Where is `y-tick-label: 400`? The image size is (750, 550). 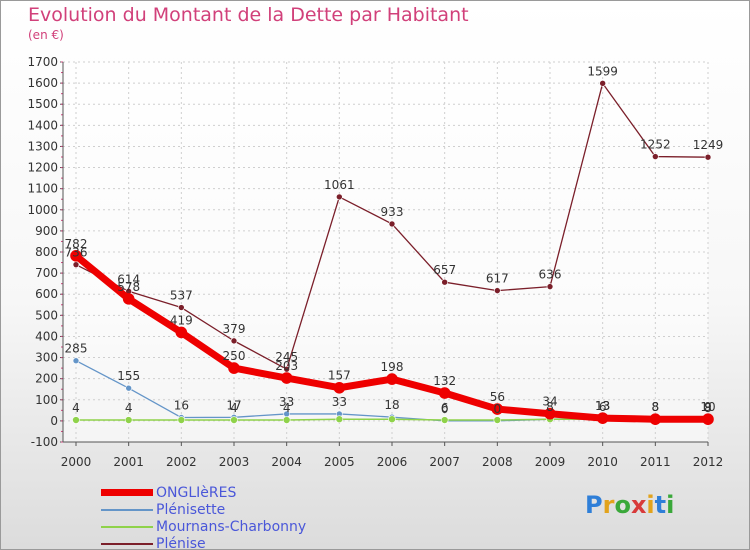
y-tick-label: 400 is located at coordinates (46, 336).